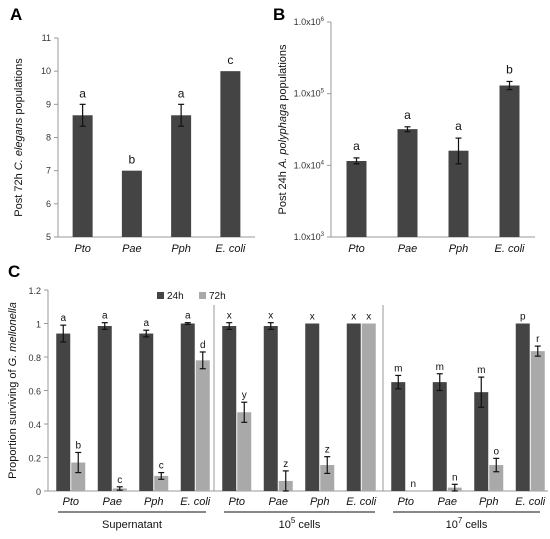  What do you see at coordinates (175, 296) in the screenshot?
I see `legend-label: 24h` at bounding box center [175, 296].